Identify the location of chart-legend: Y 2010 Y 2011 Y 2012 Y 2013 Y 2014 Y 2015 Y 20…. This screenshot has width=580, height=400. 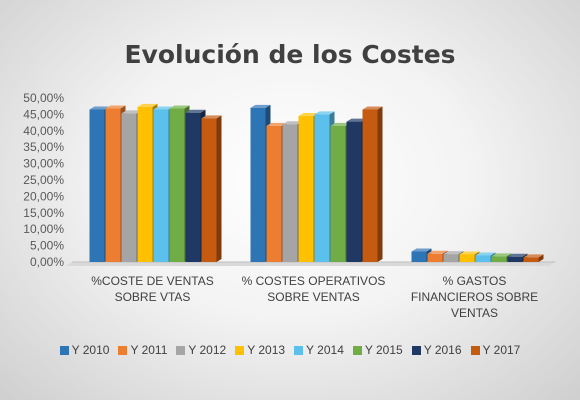
(290, 350).